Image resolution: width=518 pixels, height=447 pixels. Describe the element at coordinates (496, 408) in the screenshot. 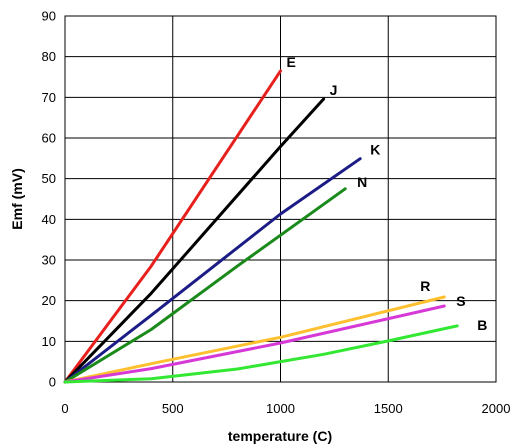

I see `x-tick-label: 2000` at that location.